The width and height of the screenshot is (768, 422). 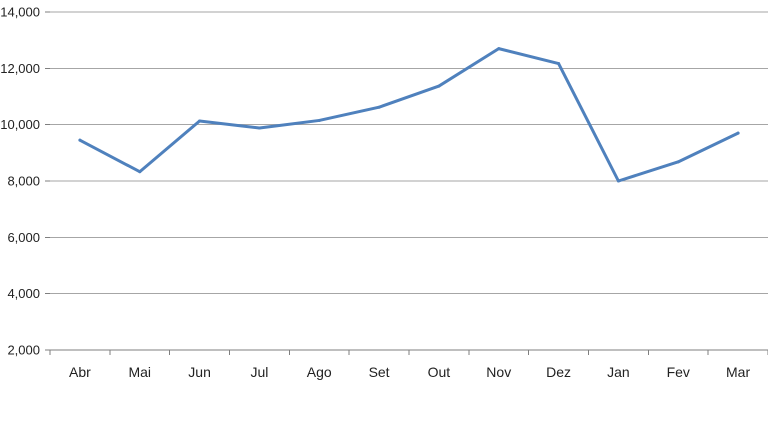 I want to click on data-point-abr, so click(x=80, y=140).